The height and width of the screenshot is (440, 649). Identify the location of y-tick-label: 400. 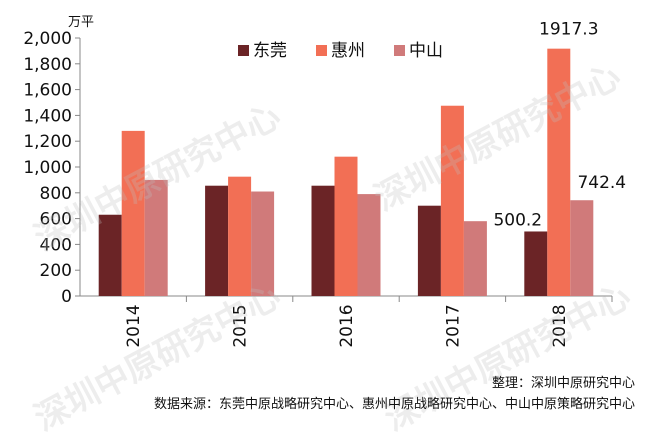
(56, 245).